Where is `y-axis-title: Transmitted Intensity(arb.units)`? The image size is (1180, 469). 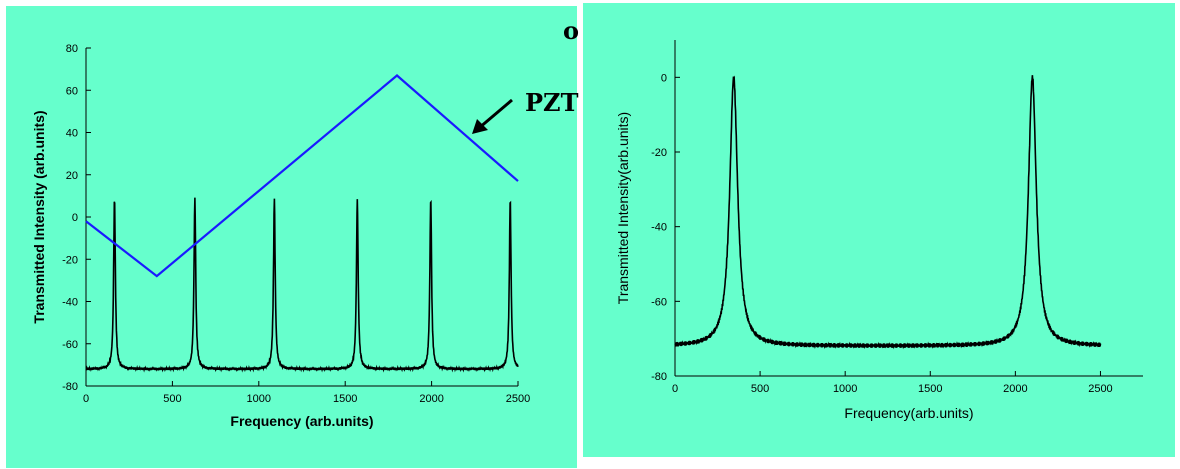 y-axis-title: Transmitted Intensity(arb.units) is located at coordinates (623, 208).